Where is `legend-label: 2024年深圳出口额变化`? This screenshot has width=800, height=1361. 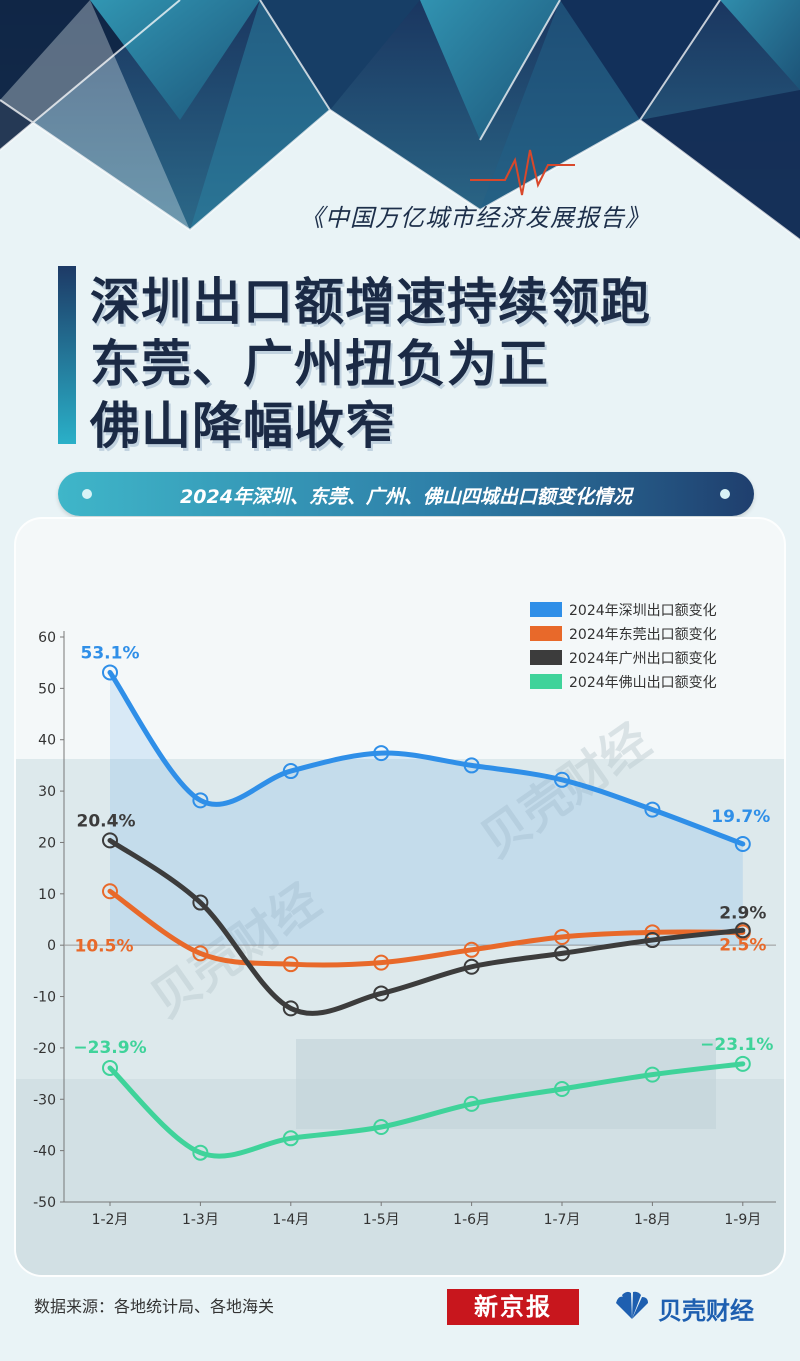 legend-label: 2024年深圳出口额变化 is located at coordinates (643, 611).